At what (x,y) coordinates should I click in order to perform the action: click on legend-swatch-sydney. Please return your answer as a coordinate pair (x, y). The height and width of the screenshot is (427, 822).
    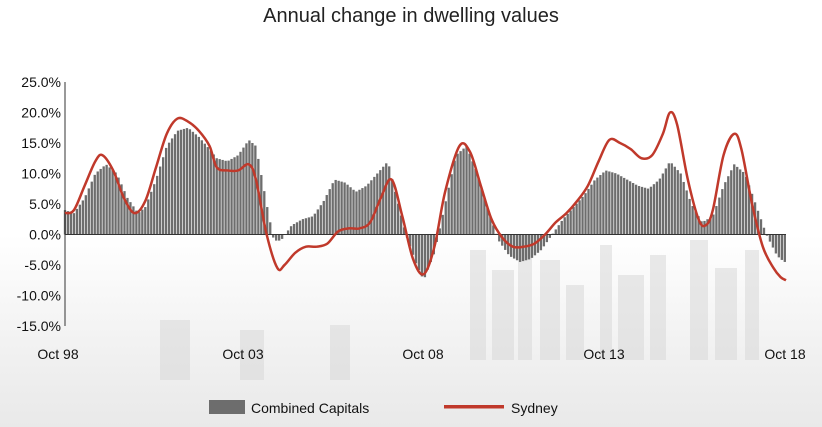
    Looking at the image, I should click on (474, 407).